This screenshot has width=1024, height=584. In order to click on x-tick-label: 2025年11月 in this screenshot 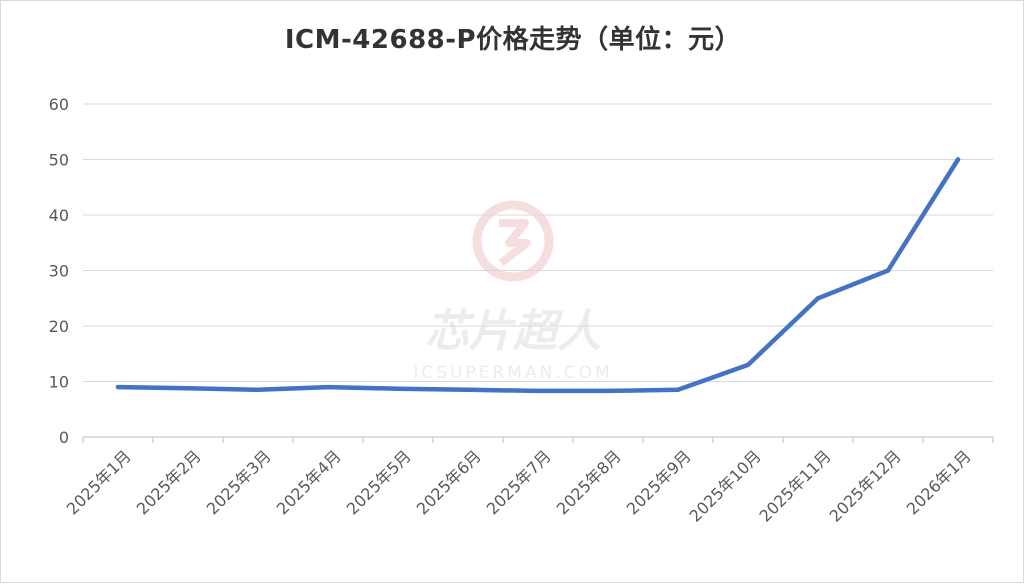, I will do `click(795, 485)`.